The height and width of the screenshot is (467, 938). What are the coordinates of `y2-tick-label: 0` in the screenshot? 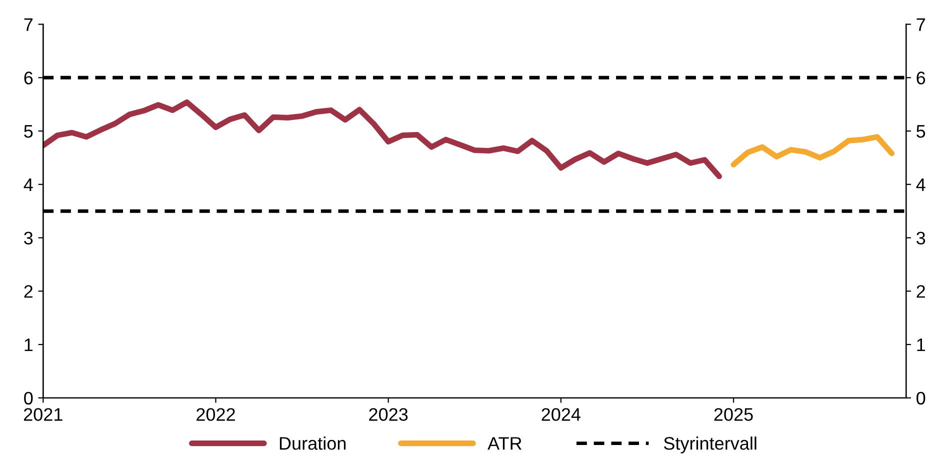 It's located at (921, 398).